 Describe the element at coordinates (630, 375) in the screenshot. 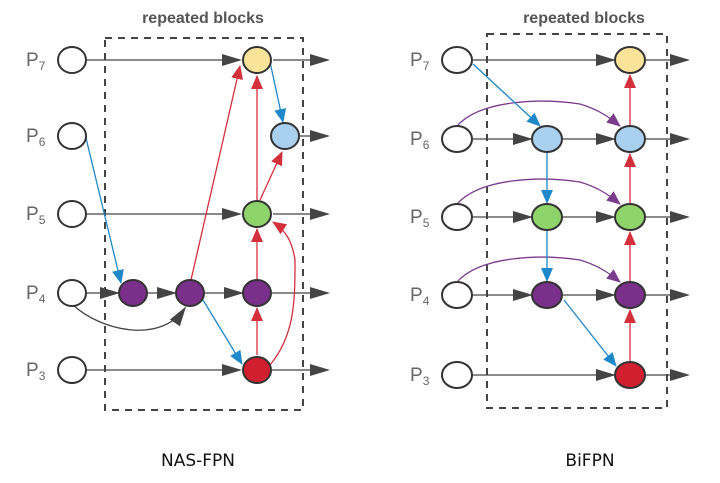

I see `output-node-p3` at that location.